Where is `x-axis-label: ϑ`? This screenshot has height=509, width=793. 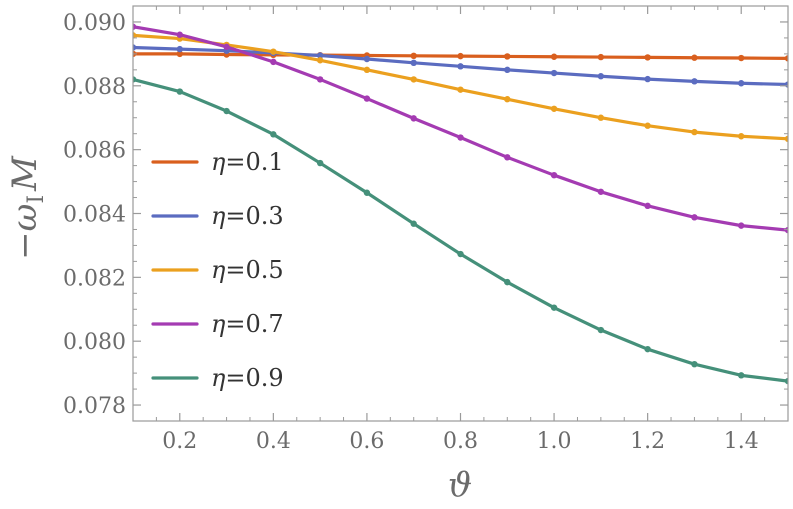
x-axis-label: ϑ is located at coordinates (460, 485).